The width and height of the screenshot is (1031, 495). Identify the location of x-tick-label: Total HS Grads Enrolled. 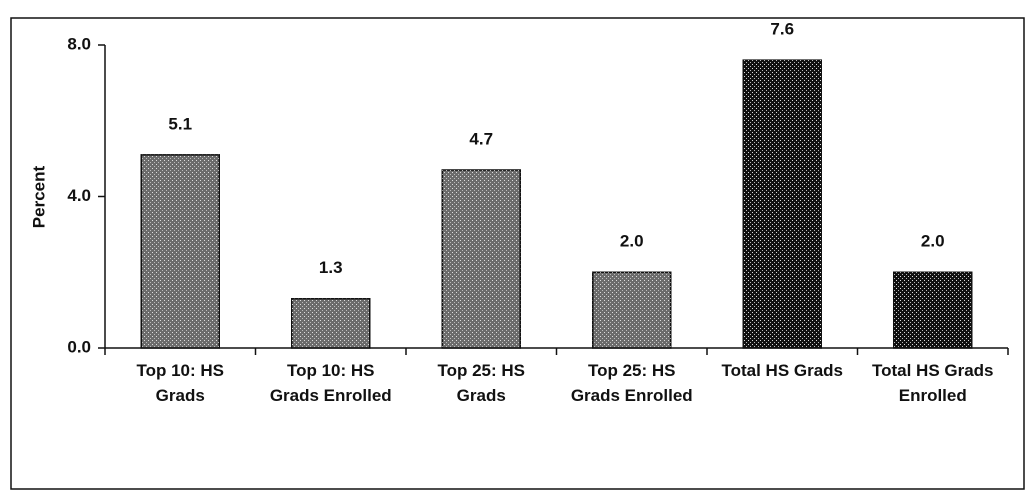
(932, 383).